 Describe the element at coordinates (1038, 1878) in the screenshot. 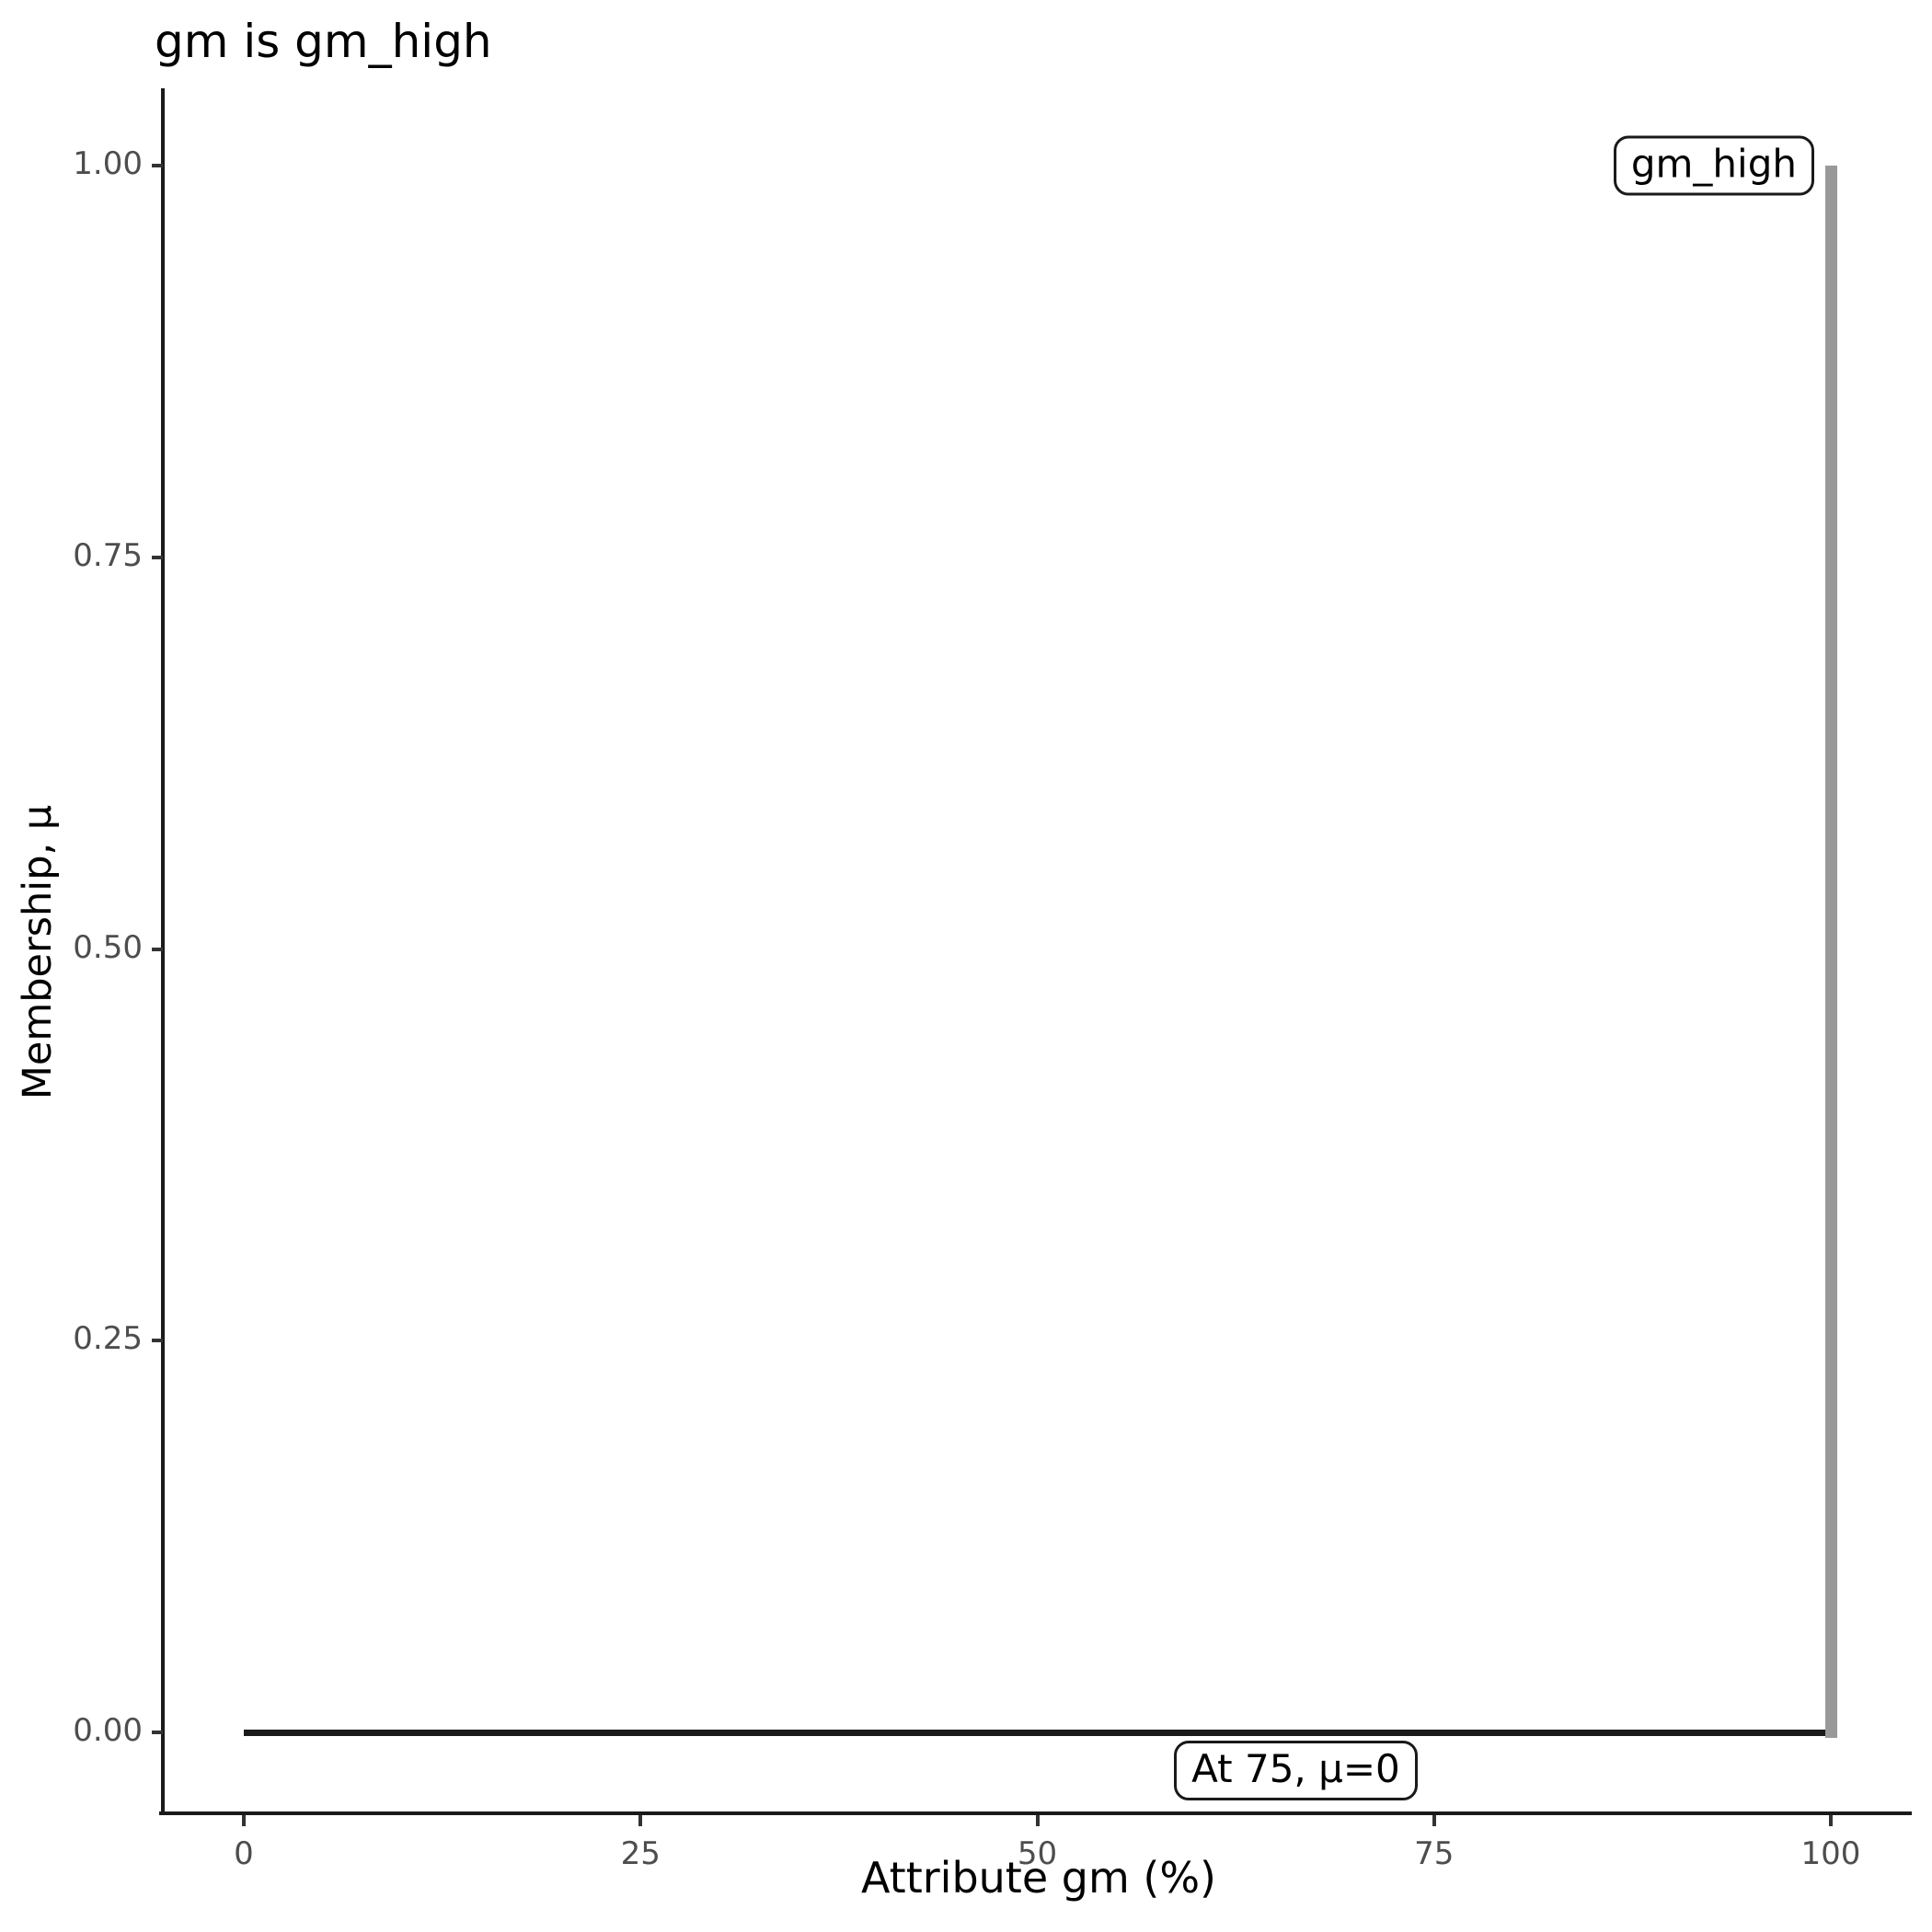

I see `x-axis-title: Attribute gm (%)` at that location.